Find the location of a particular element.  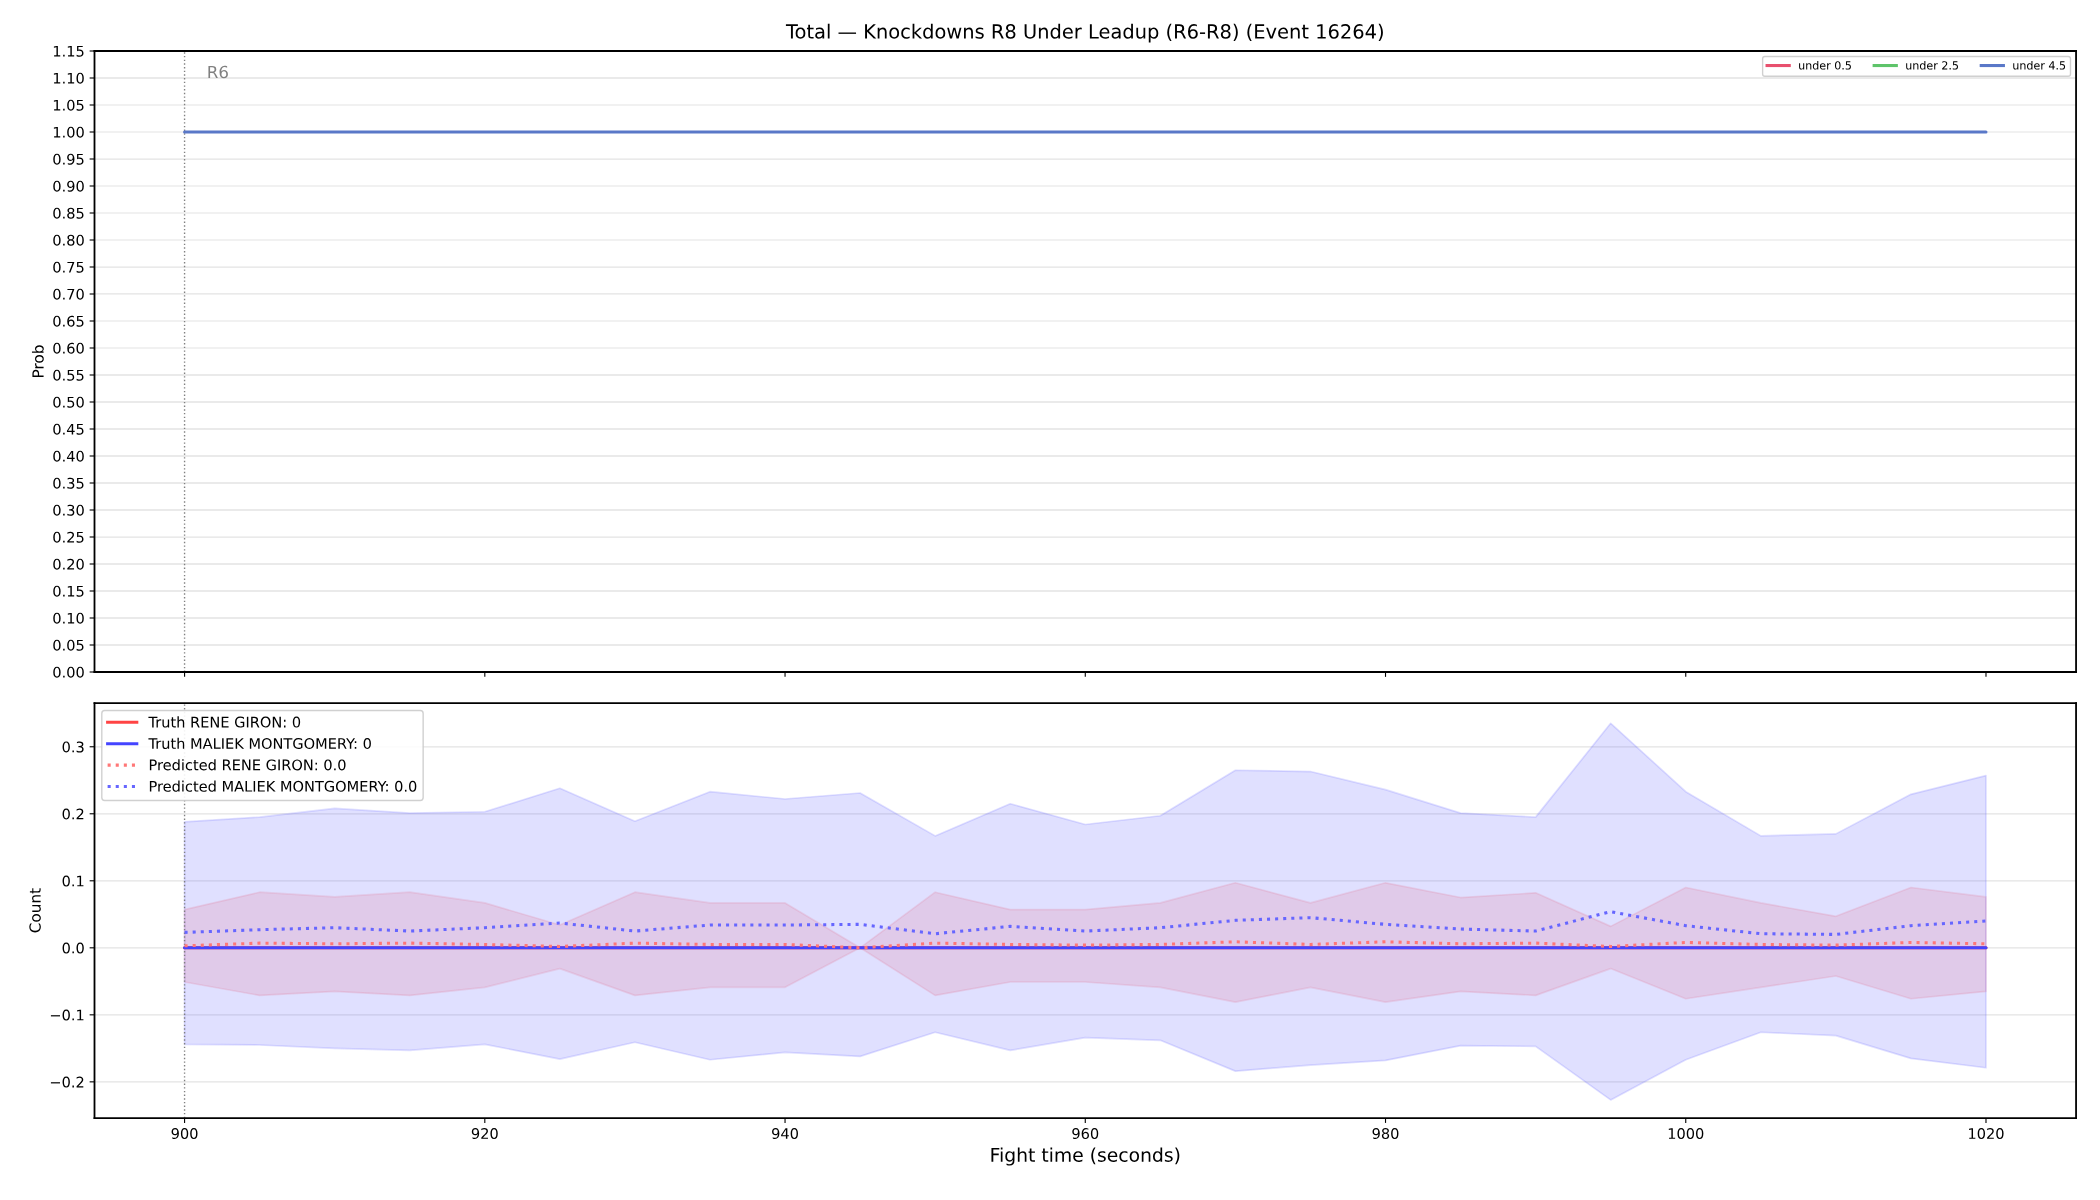

y-tick-label: 0.75 is located at coordinates (68, 267).